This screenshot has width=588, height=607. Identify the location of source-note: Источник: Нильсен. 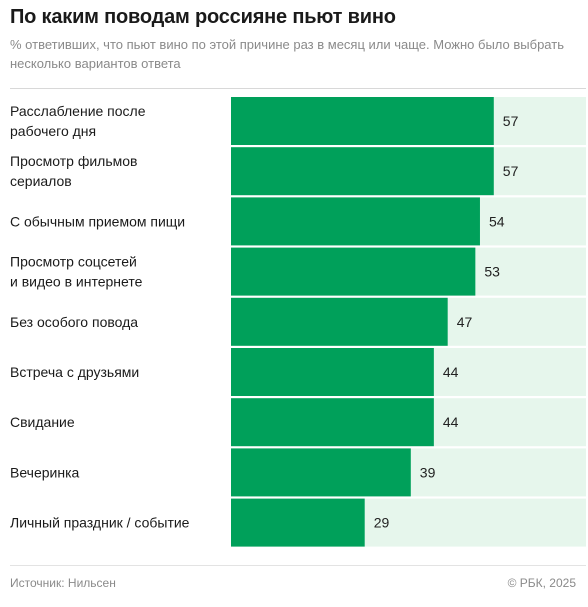
(63, 583).